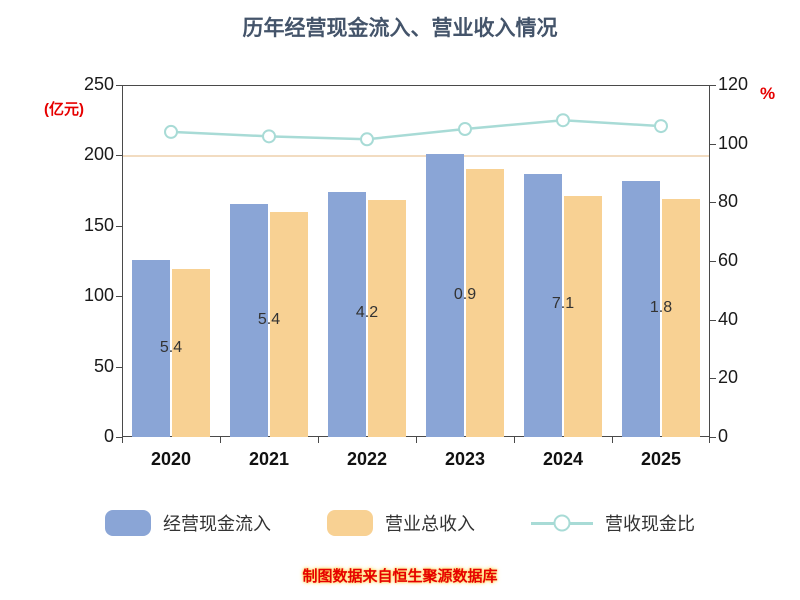  What do you see at coordinates (171, 459) in the screenshot?
I see `x-axis-year-label: 2020` at bounding box center [171, 459].